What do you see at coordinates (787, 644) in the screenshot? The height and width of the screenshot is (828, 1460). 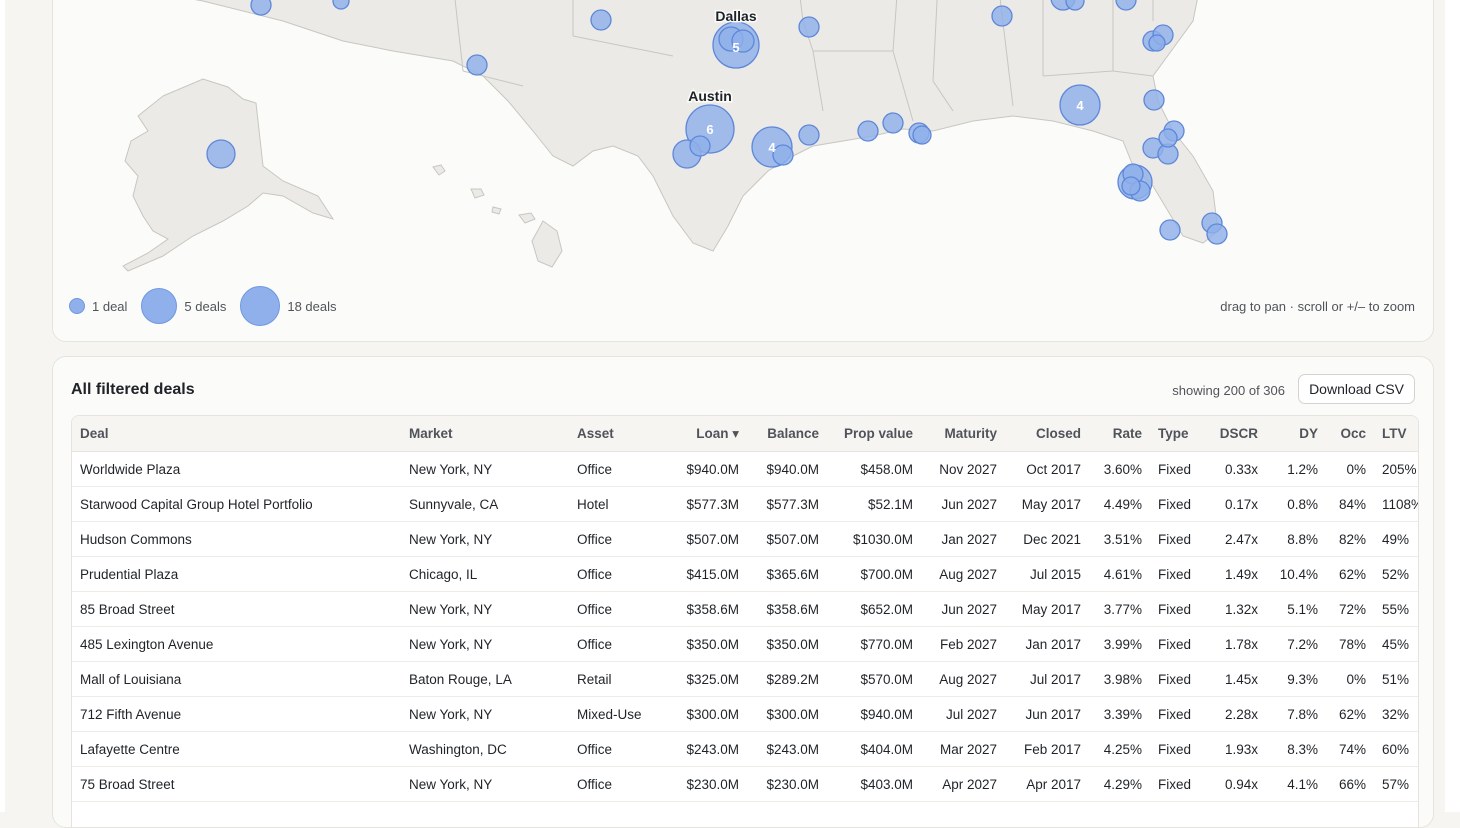 I see `table-cell: $350.0M` at bounding box center [787, 644].